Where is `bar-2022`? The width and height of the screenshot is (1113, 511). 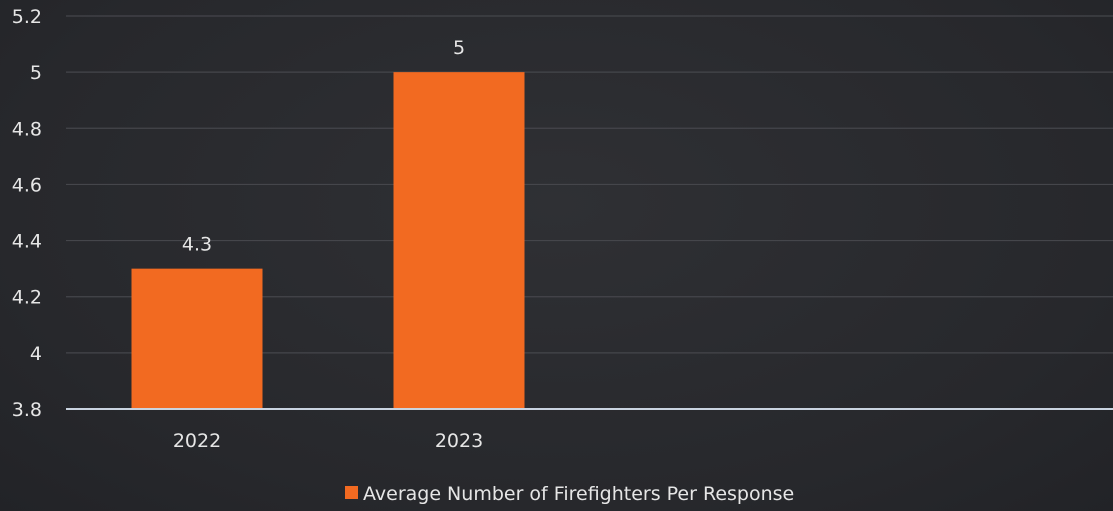 bar-2022 is located at coordinates (197, 338).